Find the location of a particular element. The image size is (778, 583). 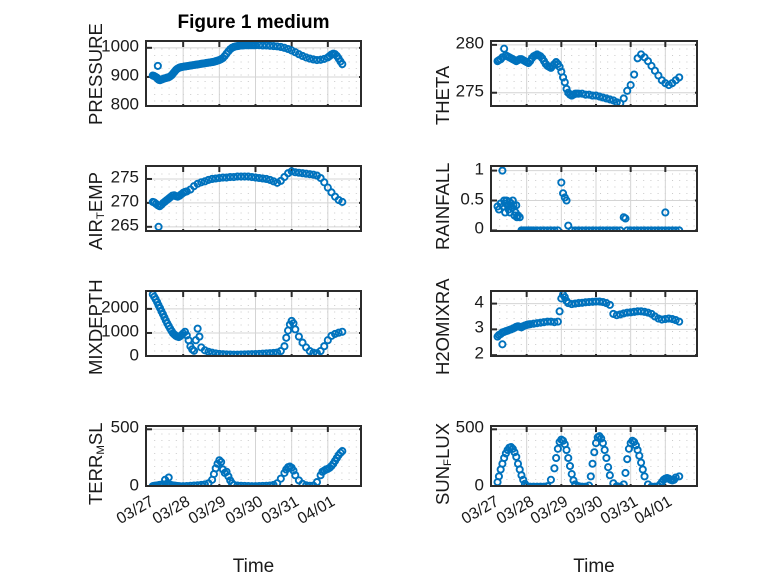

plot-axes-sun_flux is located at coordinates (594, 456).